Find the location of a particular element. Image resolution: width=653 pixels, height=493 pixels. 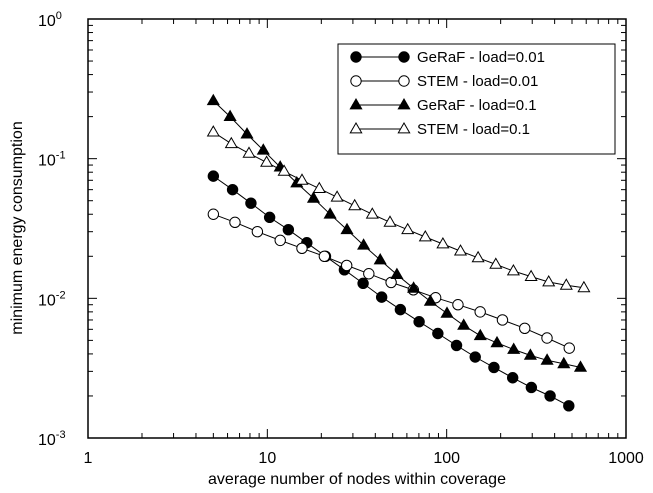

legend-label: STEM - load=0.1 is located at coordinates (473, 129).